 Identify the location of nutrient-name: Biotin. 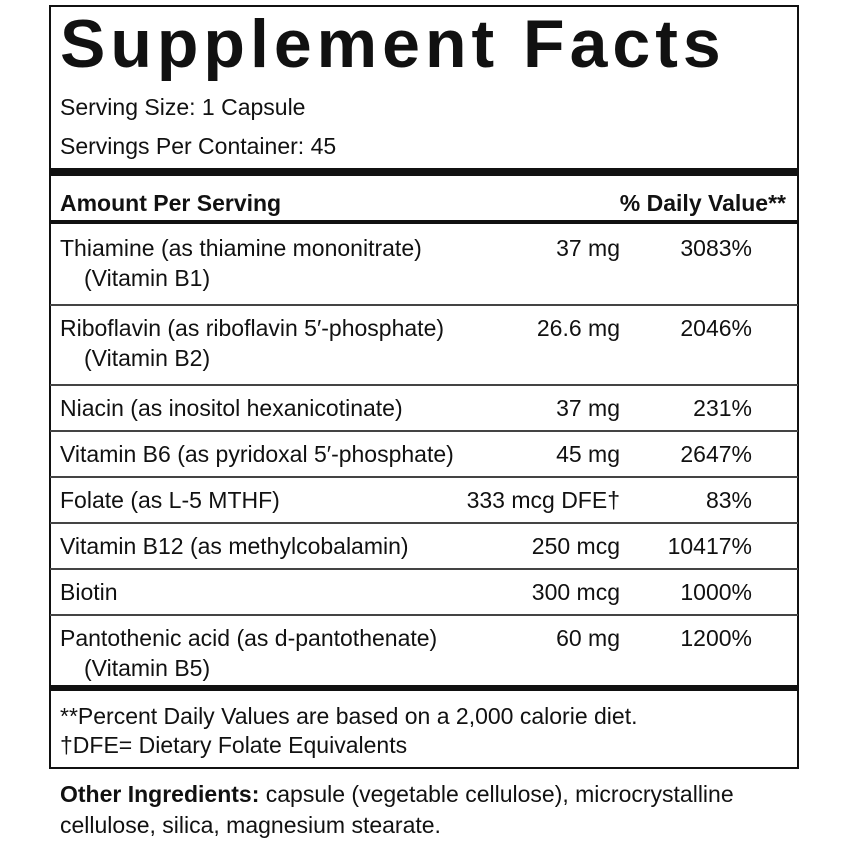
(89, 592).